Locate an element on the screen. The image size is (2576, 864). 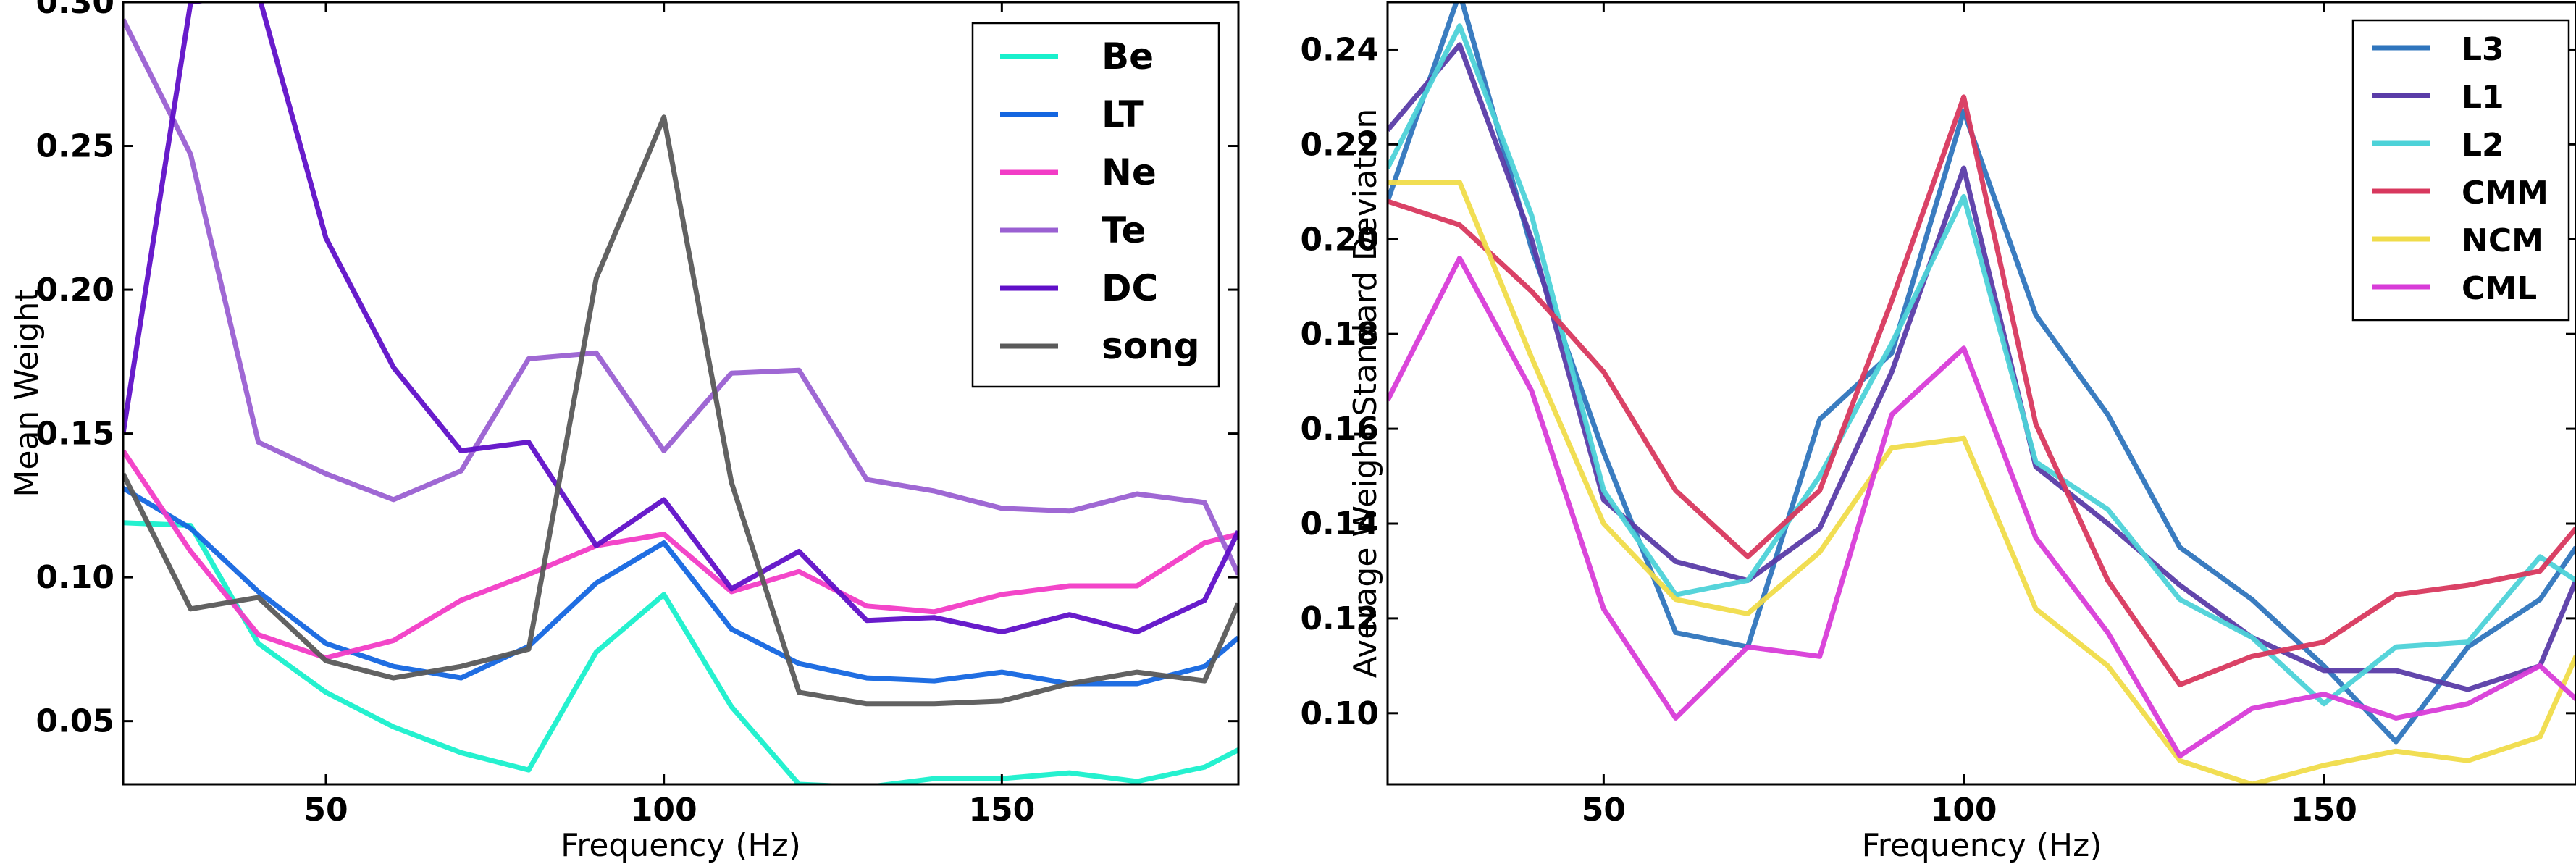
y-tick-label: 0.25 is located at coordinates (74, 146).